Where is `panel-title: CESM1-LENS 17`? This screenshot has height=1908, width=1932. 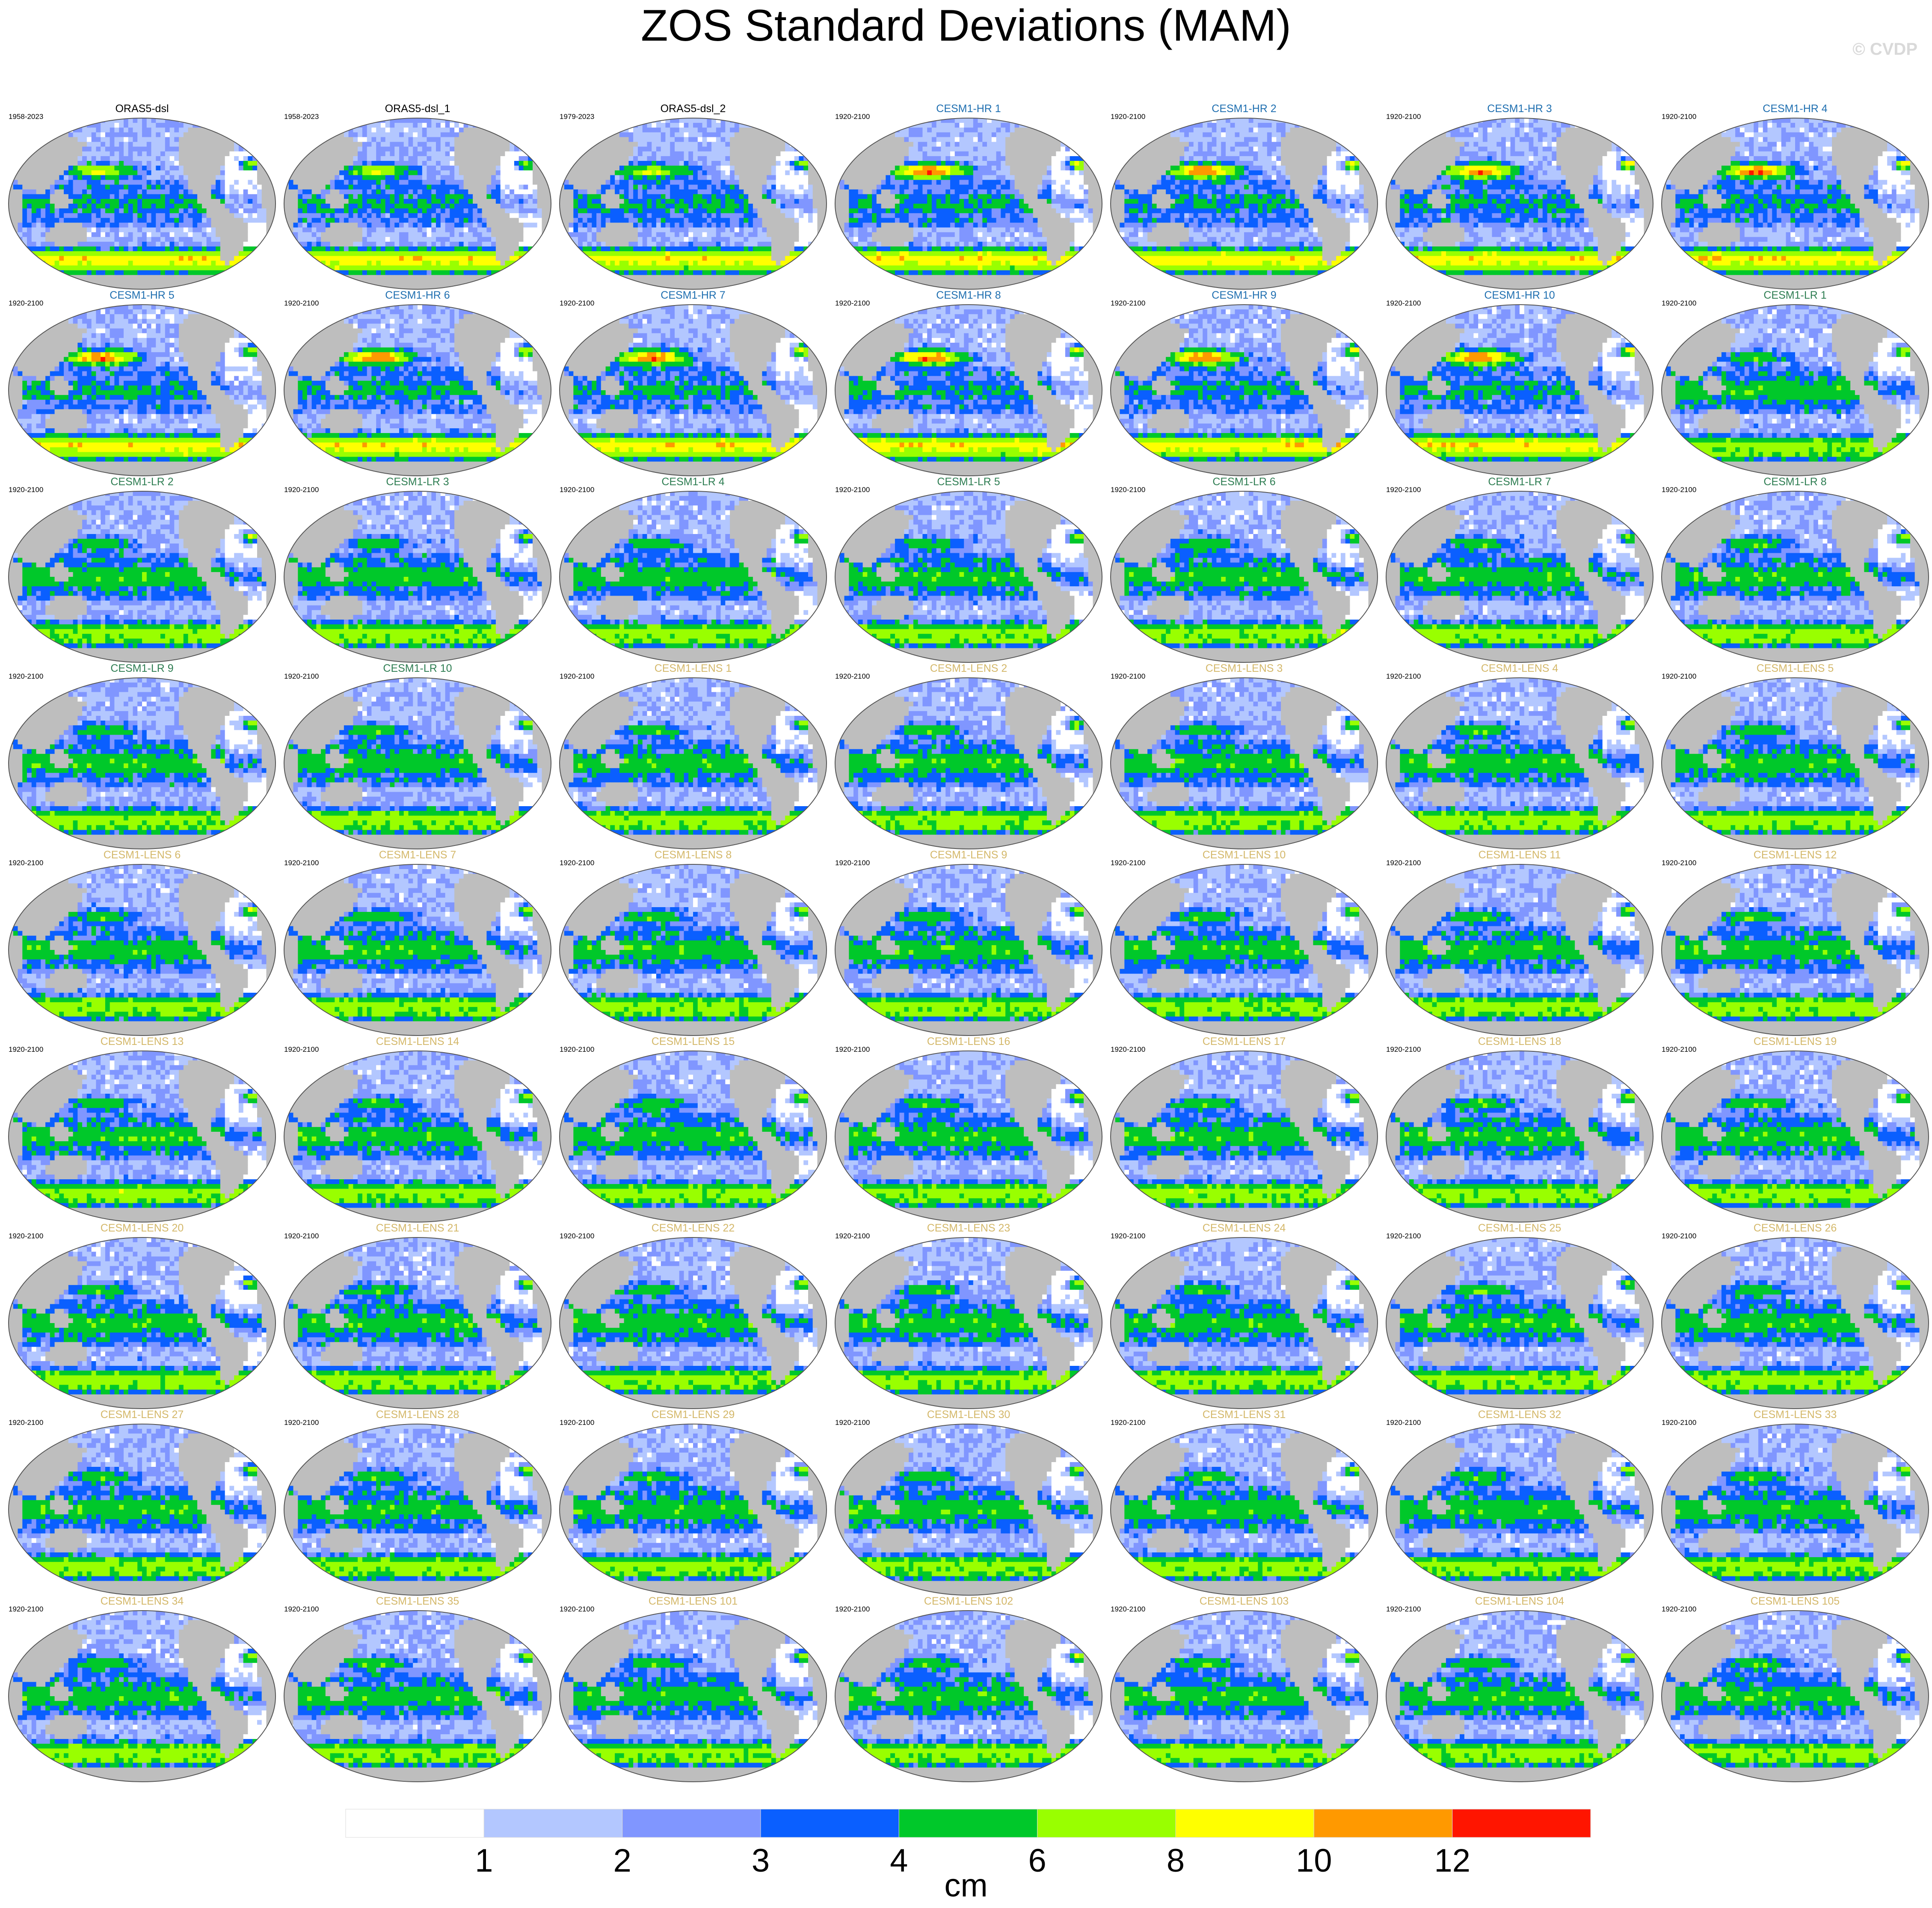 panel-title: CESM1-LENS 17 is located at coordinates (1244, 1041).